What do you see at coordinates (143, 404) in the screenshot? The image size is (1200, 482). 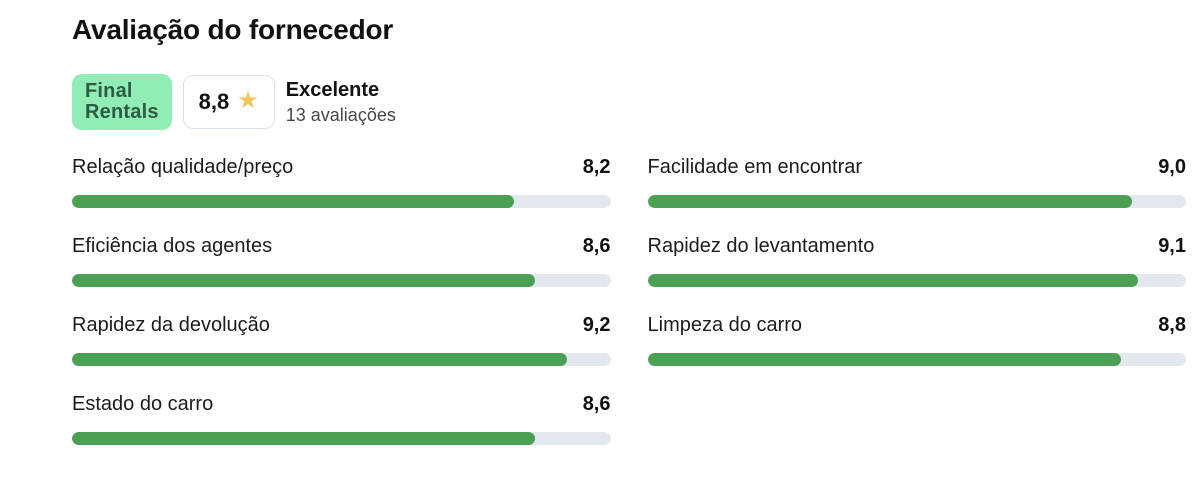 I see `rating-label: Estado do carro` at bounding box center [143, 404].